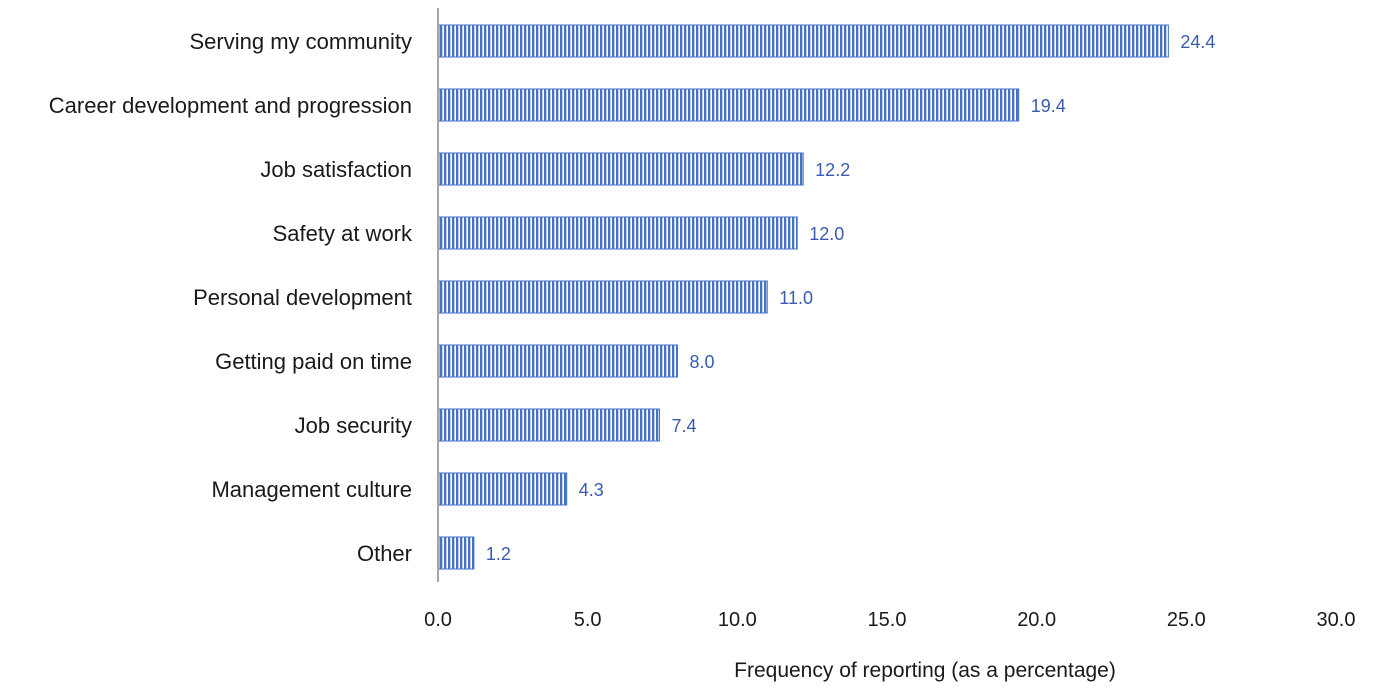 The image size is (1374, 690). Describe the element at coordinates (438, 620) in the screenshot. I see `x-tick-label: 0.0` at that location.